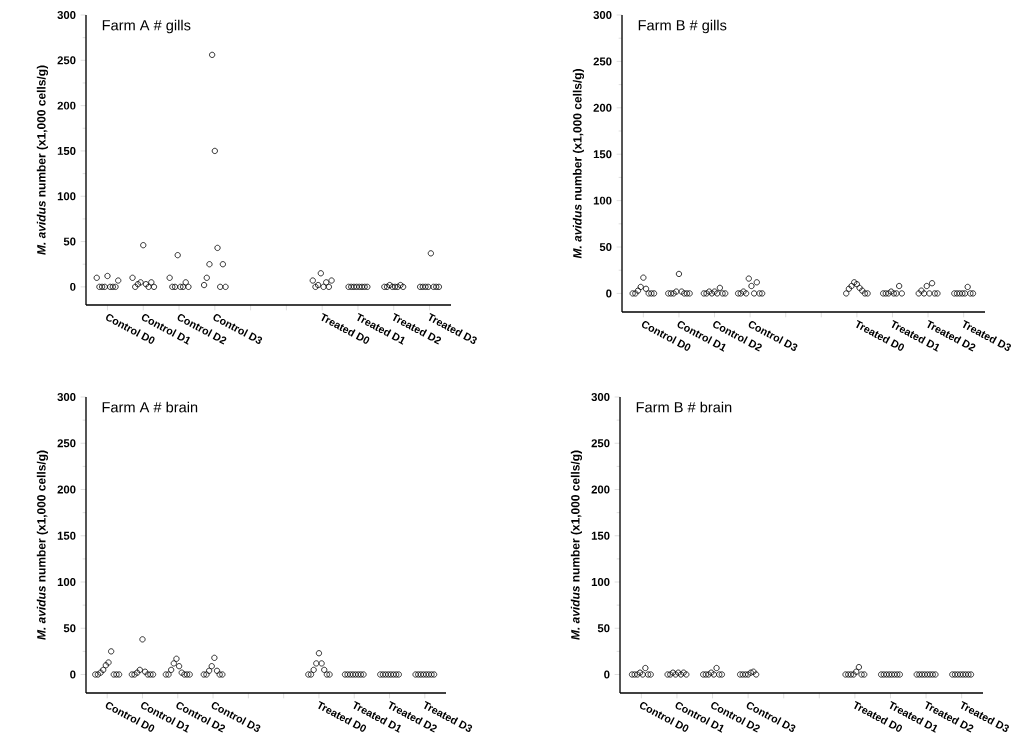 The image size is (1036, 751). Describe the element at coordinates (150, 407) in the screenshot. I see `chart-title: Farm A # brain` at that location.